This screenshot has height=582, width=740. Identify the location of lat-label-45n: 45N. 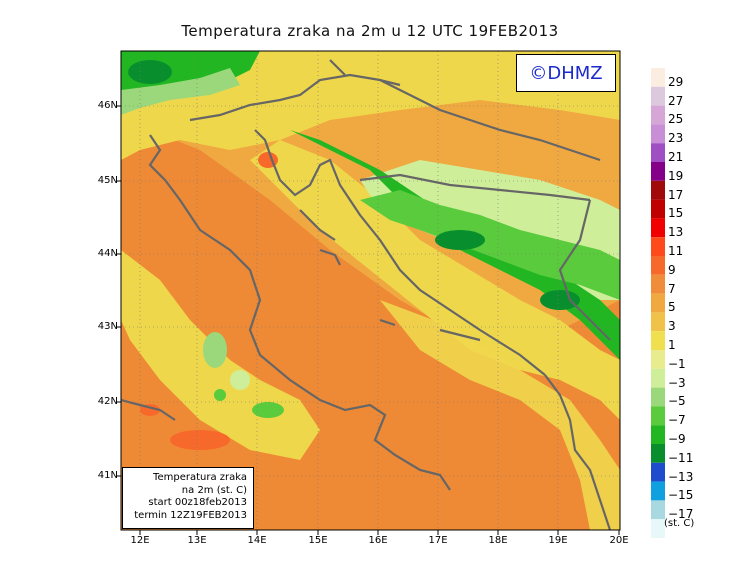
(107, 180).